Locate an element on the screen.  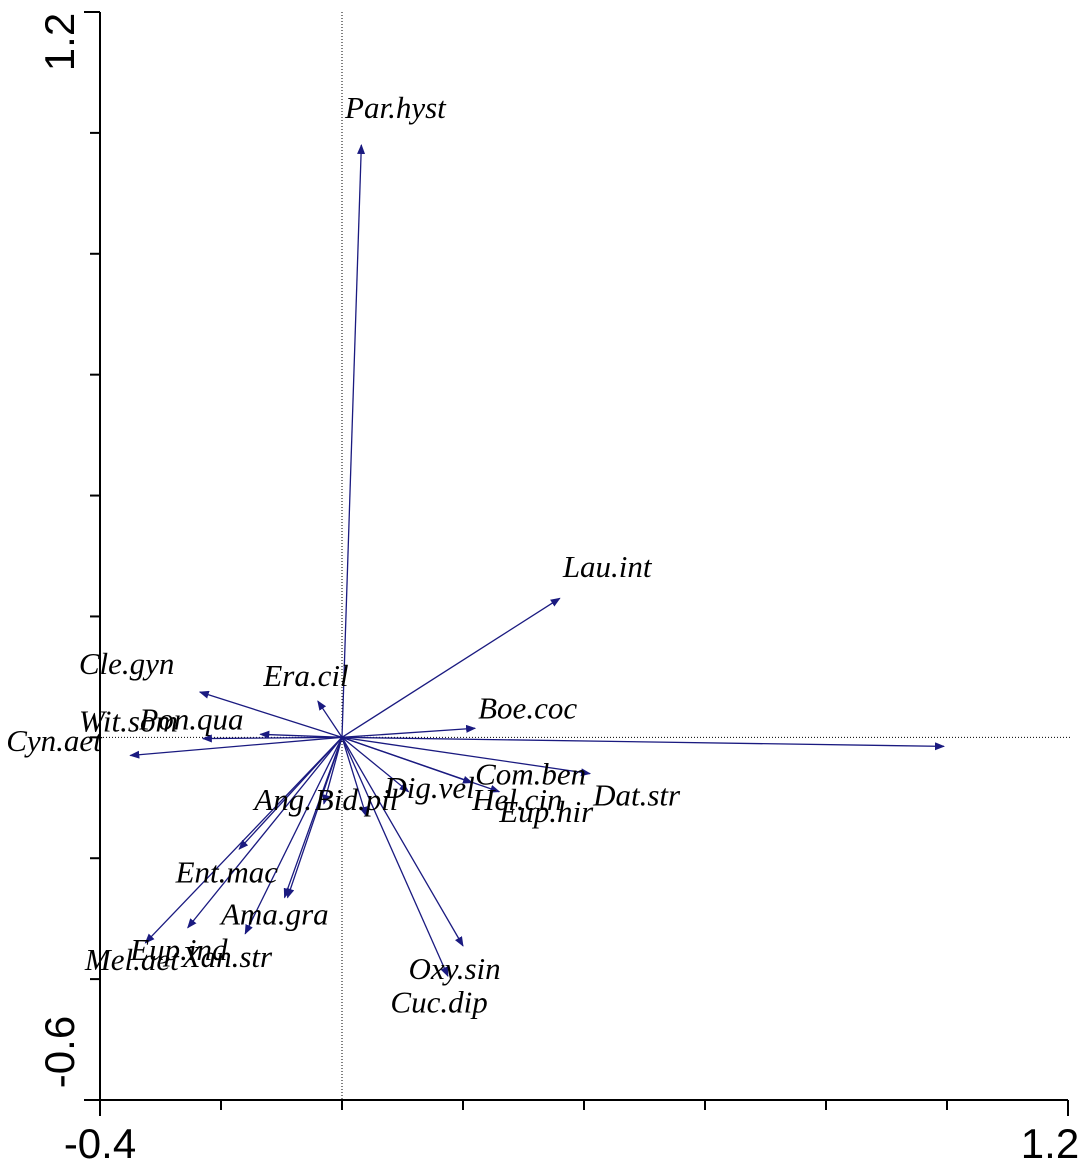
species-label: Dig.vel is located at coordinates (428, 787).